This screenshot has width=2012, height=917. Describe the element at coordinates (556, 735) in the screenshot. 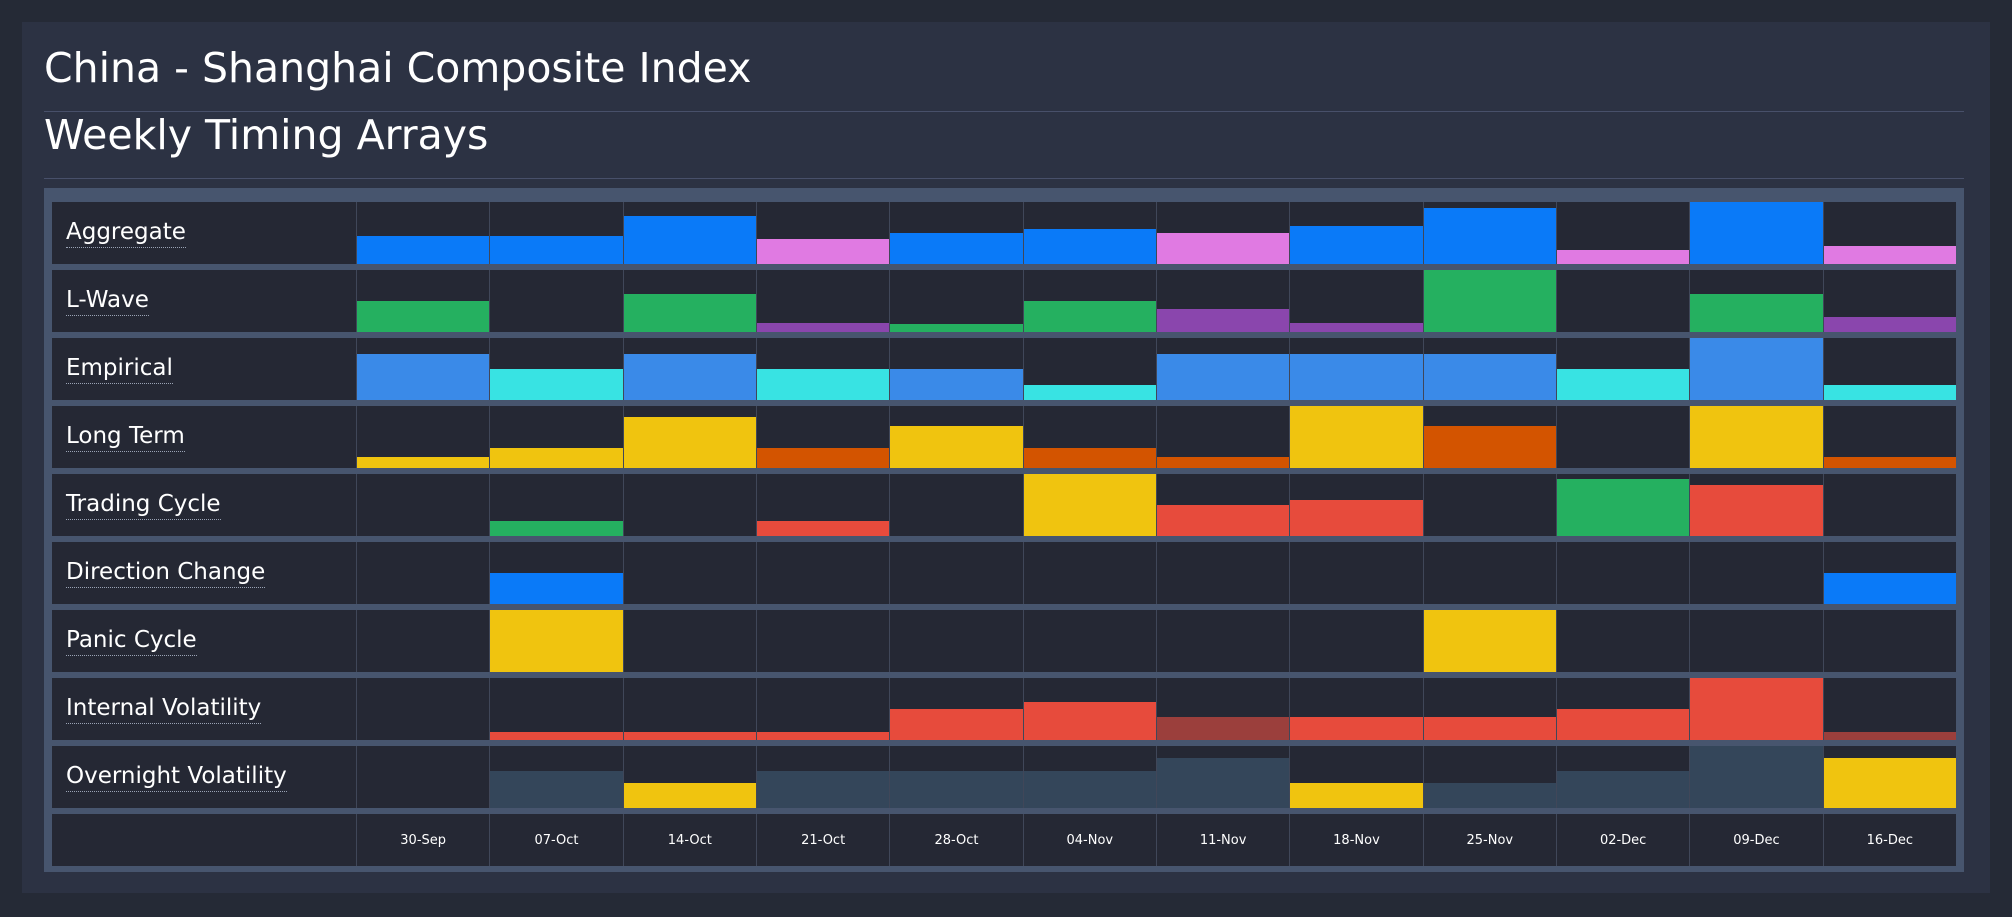

I see `bar-internal-volatility-07-oct` at that location.